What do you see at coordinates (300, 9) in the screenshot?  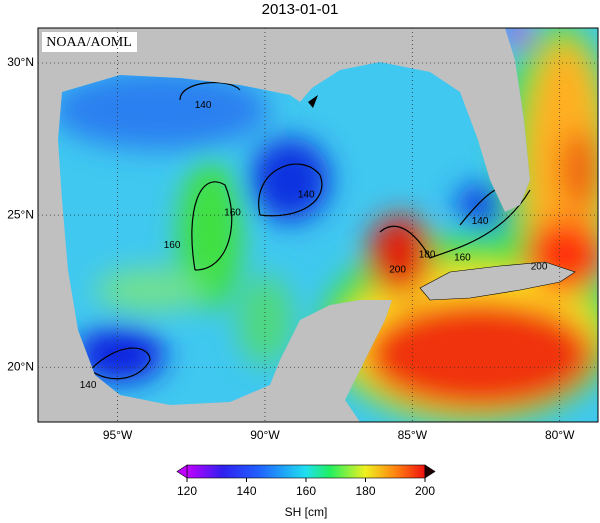 I see `title: 2013-01-01` at bounding box center [300, 9].